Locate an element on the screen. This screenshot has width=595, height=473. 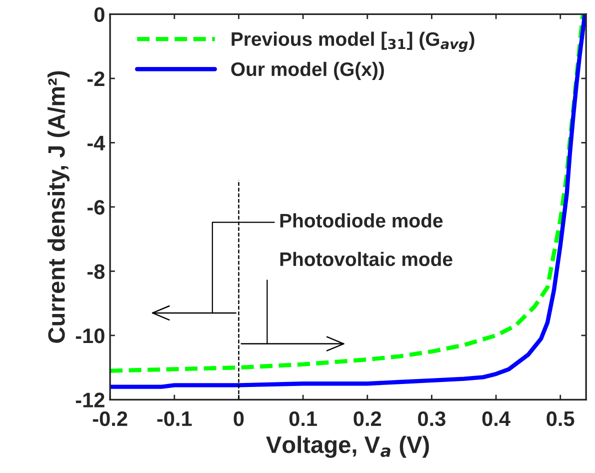
x-tick-label: -0.1 is located at coordinates (174, 418).